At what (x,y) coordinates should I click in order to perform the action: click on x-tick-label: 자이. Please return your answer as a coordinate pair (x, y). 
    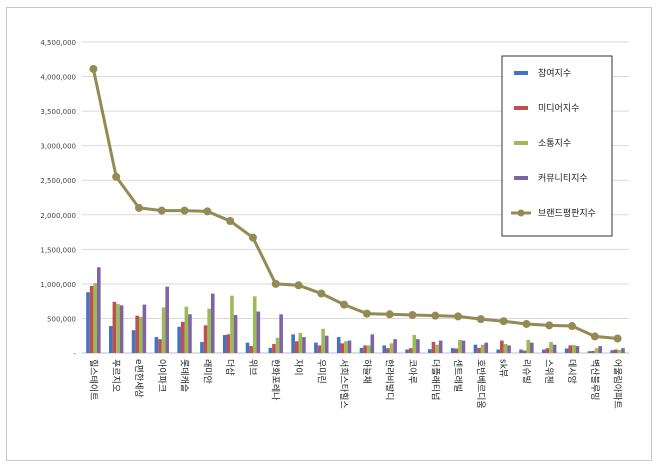
    Looking at the image, I should click on (298, 367).